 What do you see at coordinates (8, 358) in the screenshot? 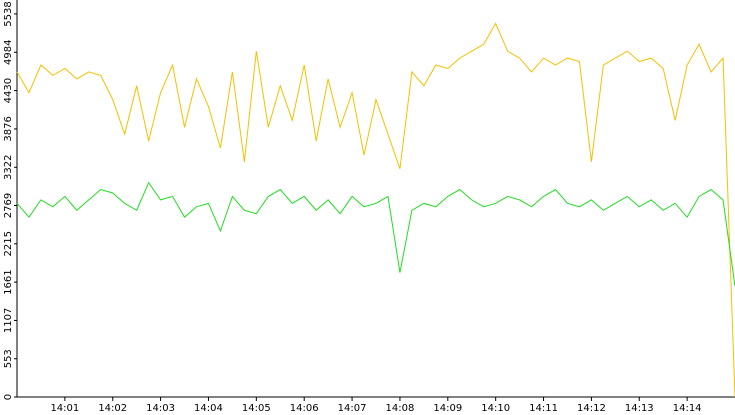
I see `y-tick-label: 553` at bounding box center [8, 358].